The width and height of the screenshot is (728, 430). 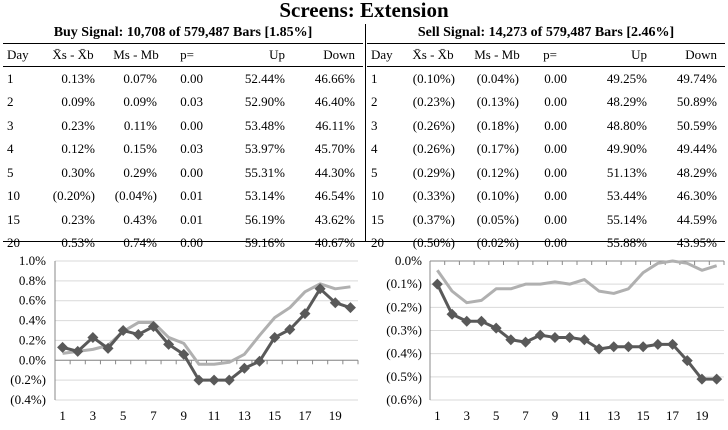 What do you see at coordinates (264, 102) in the screenshot?
I see `cell-up: 52.90%` at bounding box center [264, 102].